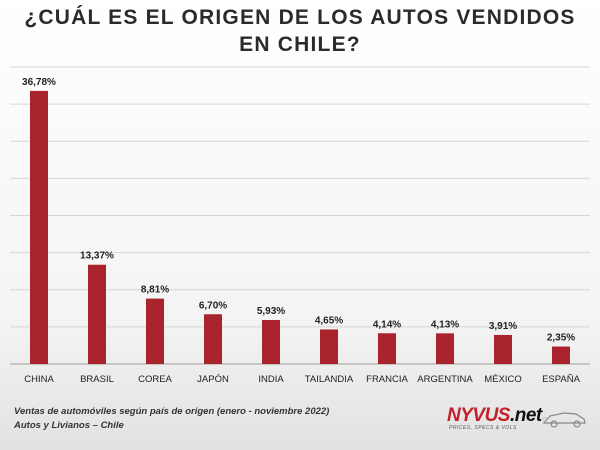 Image resolution: width=600 pixels, height=450 pixels. I want to click on bar-españa, so click(561, 355).